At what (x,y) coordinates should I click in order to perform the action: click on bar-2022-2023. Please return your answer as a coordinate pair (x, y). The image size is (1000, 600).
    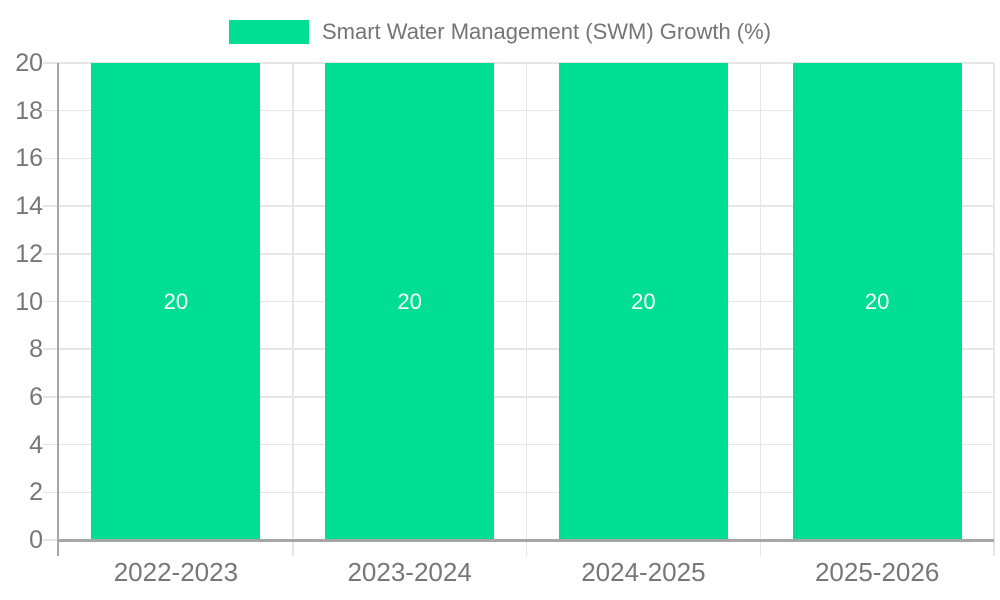
    Looking at the image, I should click on (176, 301).